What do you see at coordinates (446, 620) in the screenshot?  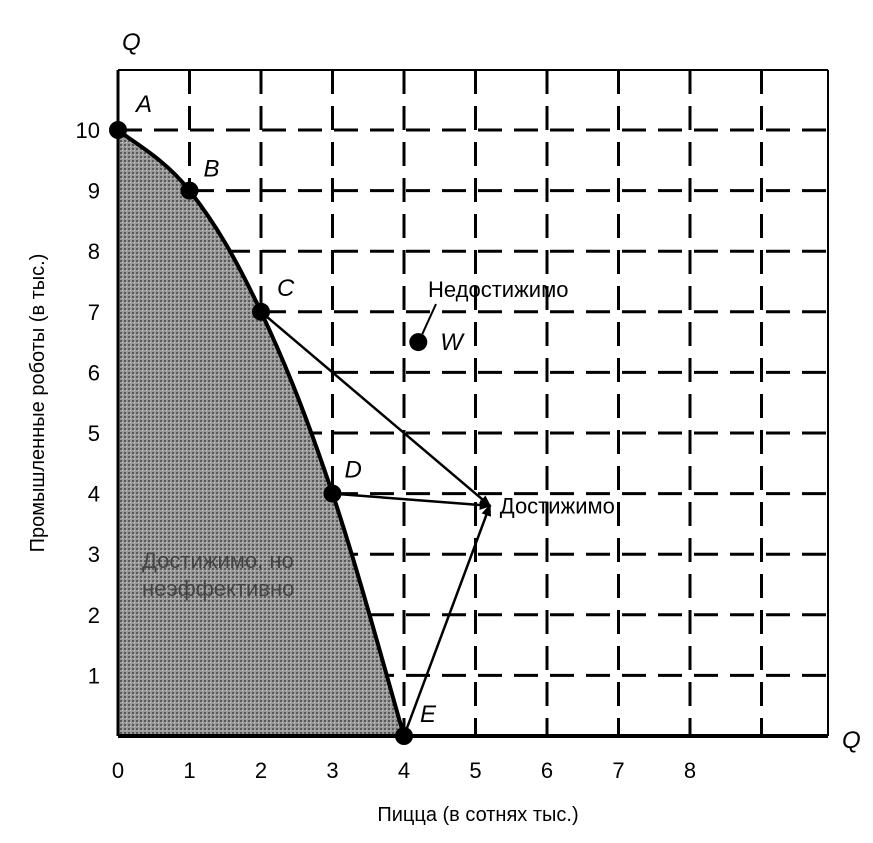 I see `arrow-from-E` at bounding box center [446, 620].